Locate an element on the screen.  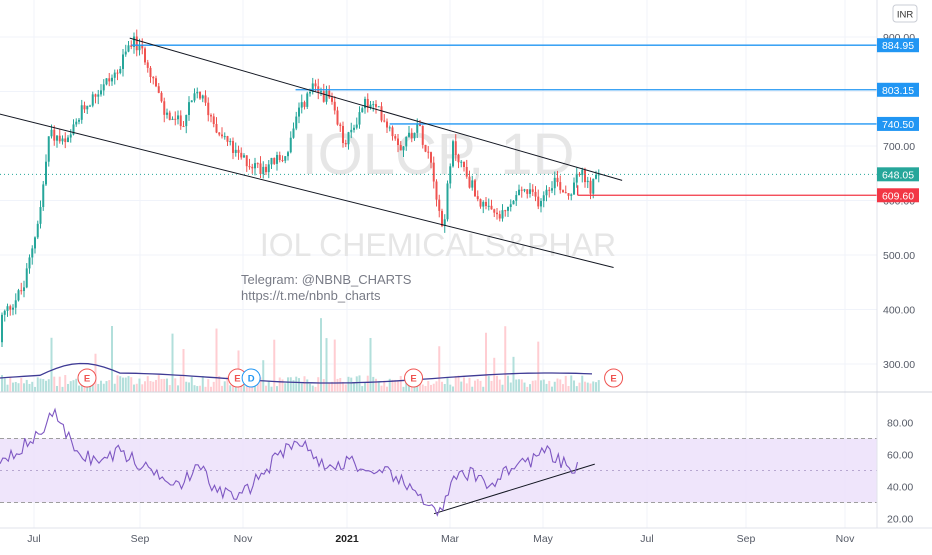
event-marker-label: D is located at coordinates (251, 379).